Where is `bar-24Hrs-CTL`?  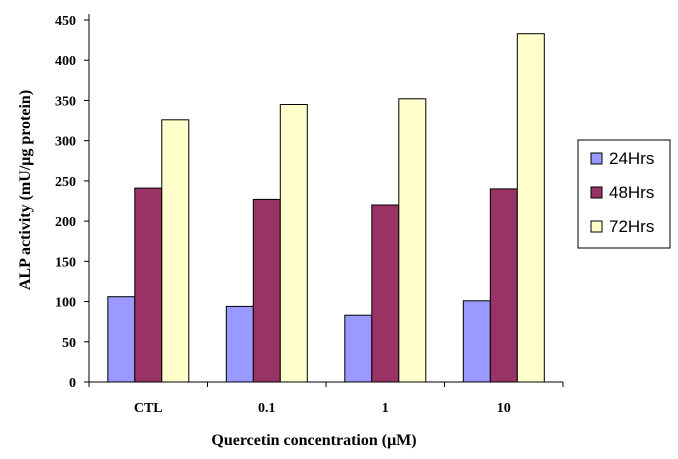 bar-24Hrs-CTL is located at coordinates (121, 339).